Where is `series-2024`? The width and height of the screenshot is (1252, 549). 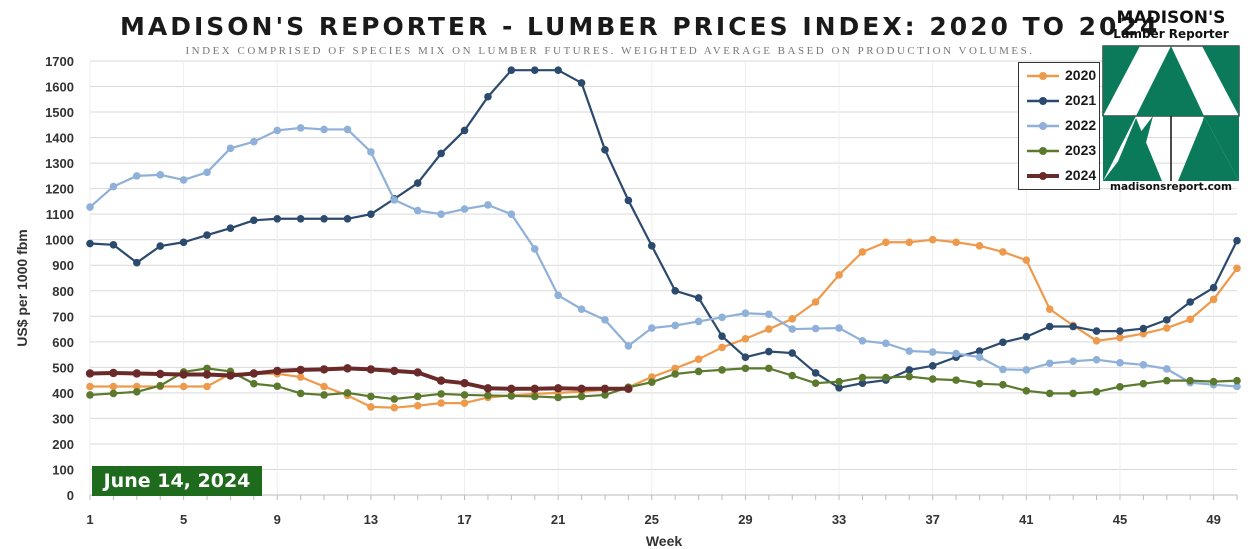
series-2024 is located at coordinates (359, 378).